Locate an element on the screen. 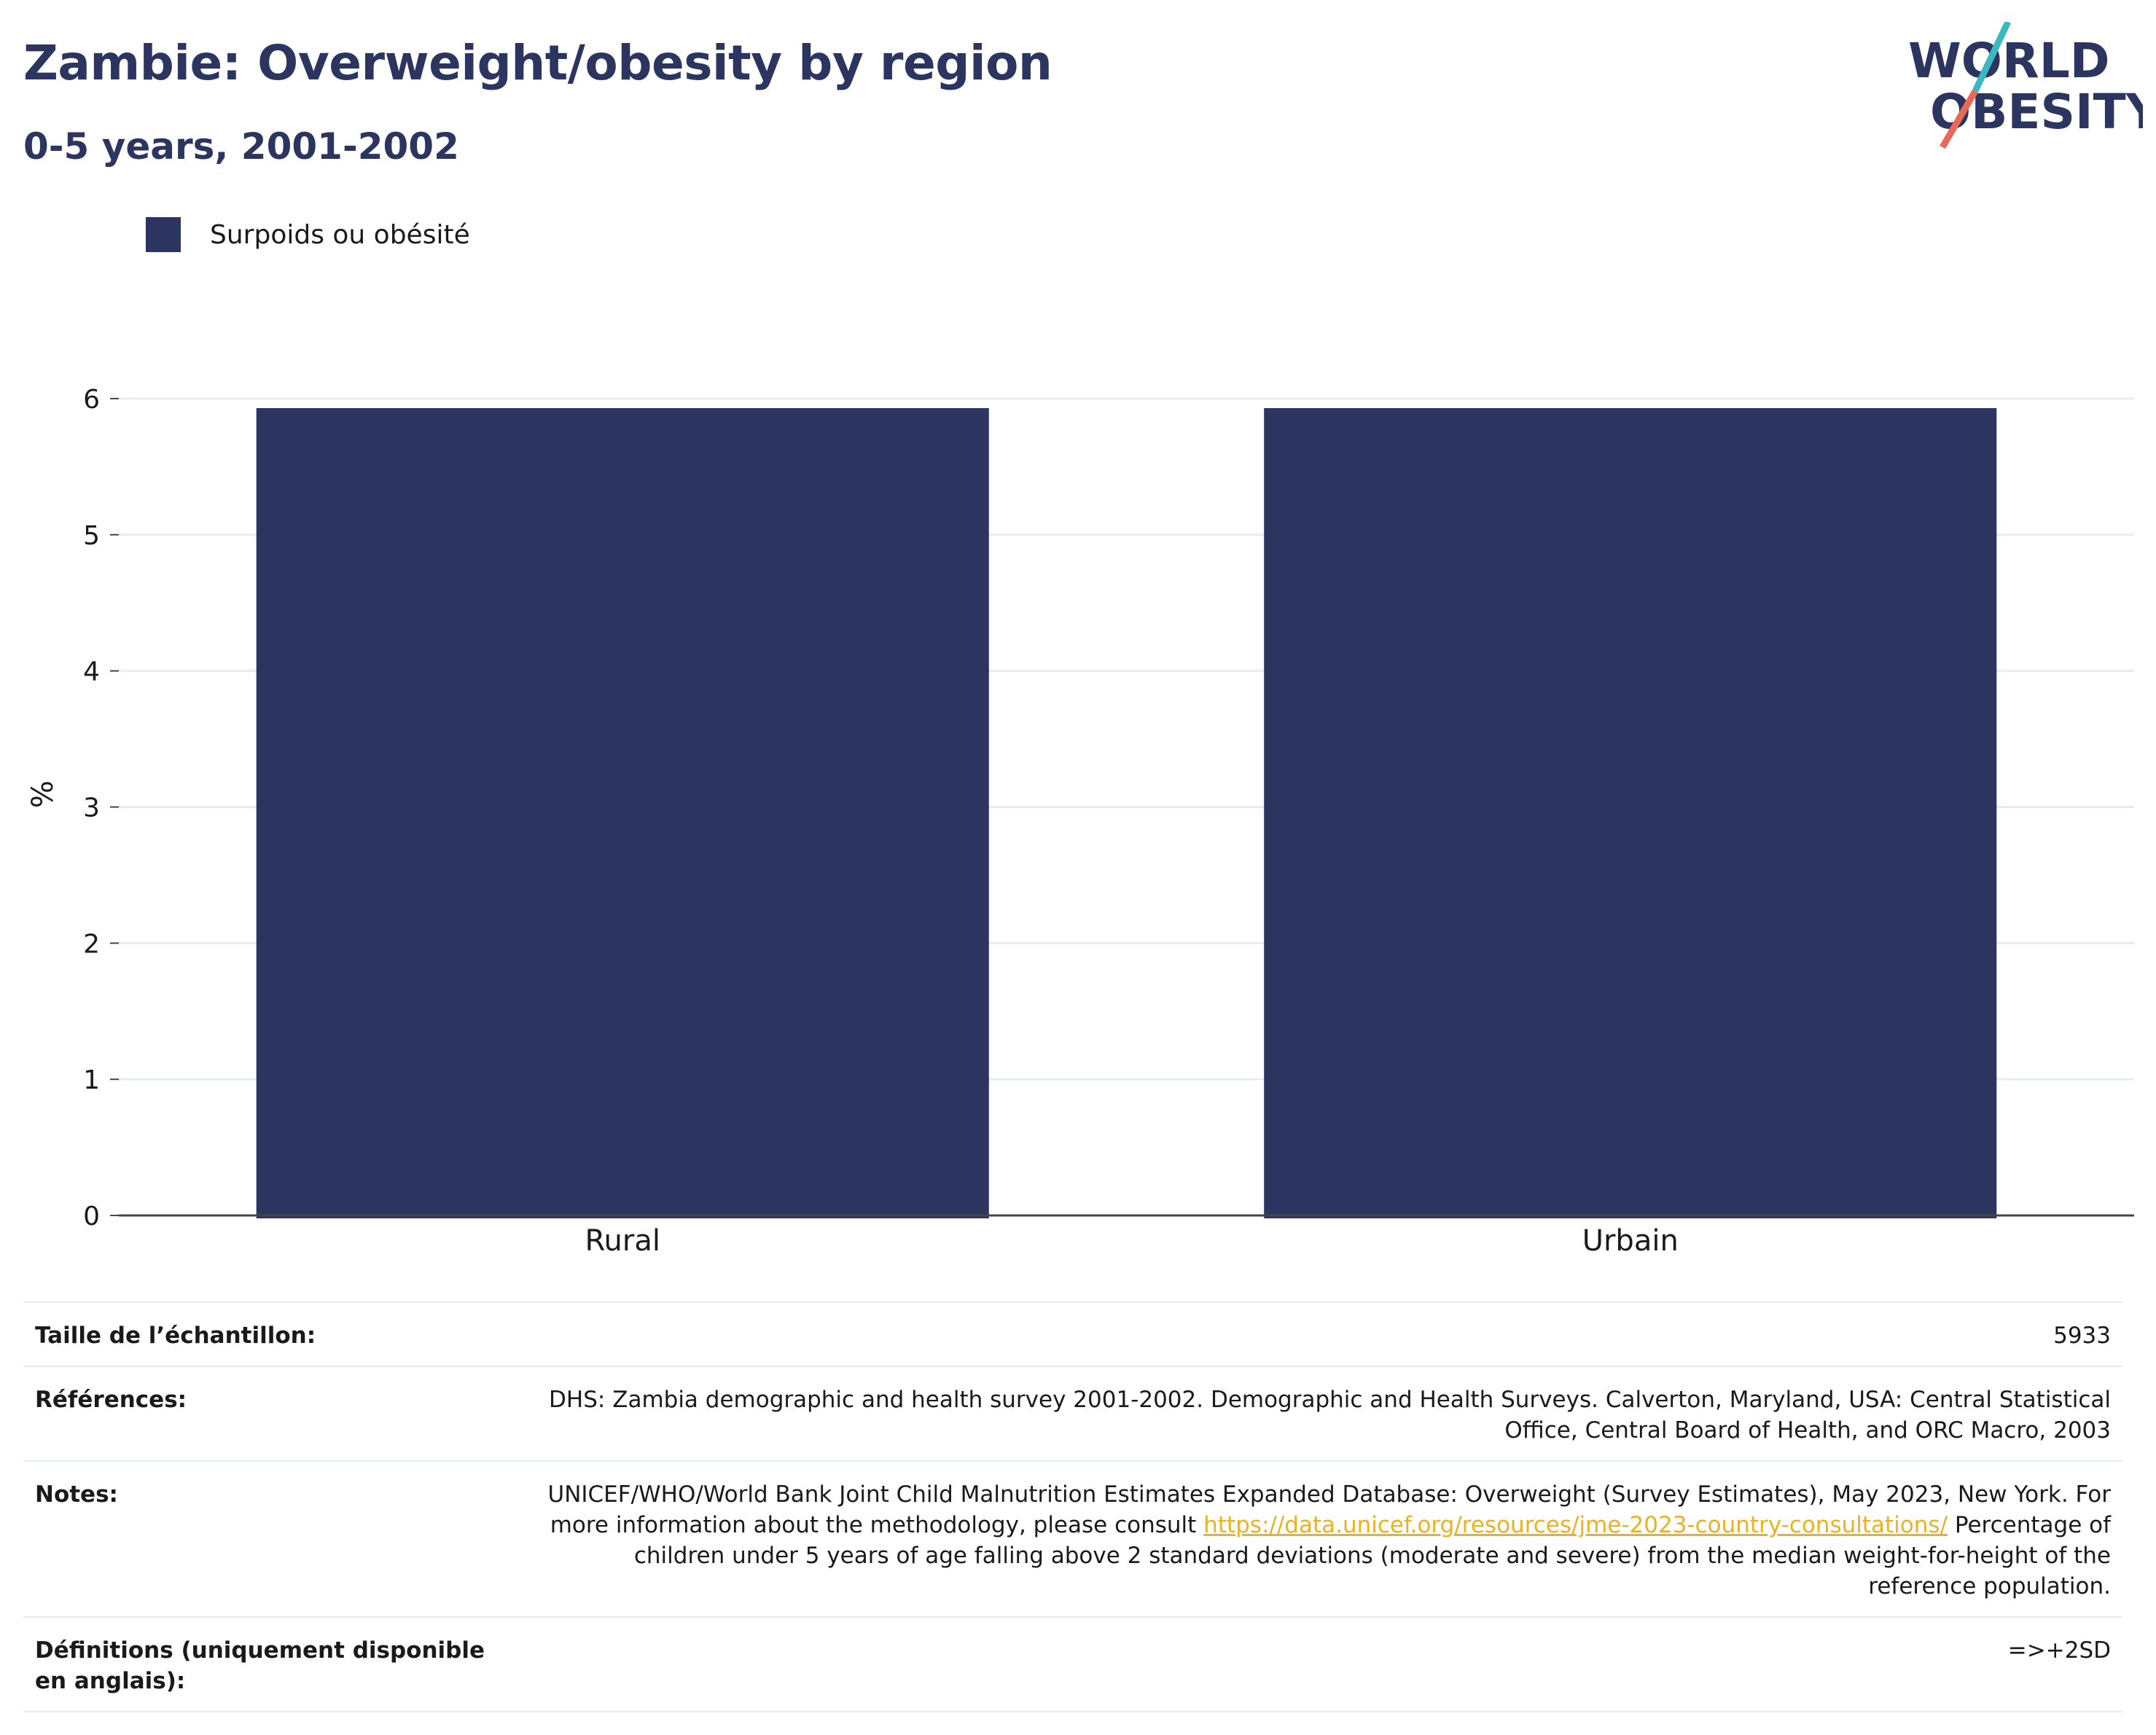  world-obesity-logo: WORLD OBESITY is located at coordinates (2026, 85).